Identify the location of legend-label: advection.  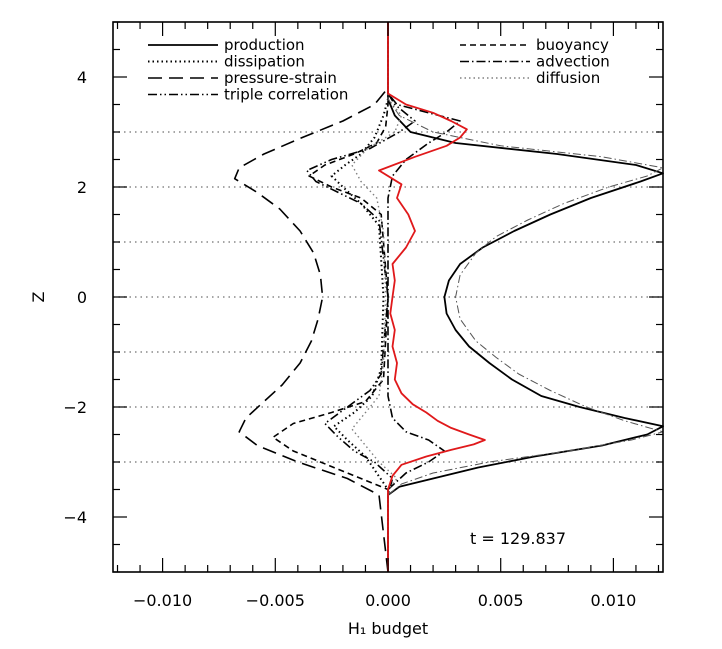
(573, 62).